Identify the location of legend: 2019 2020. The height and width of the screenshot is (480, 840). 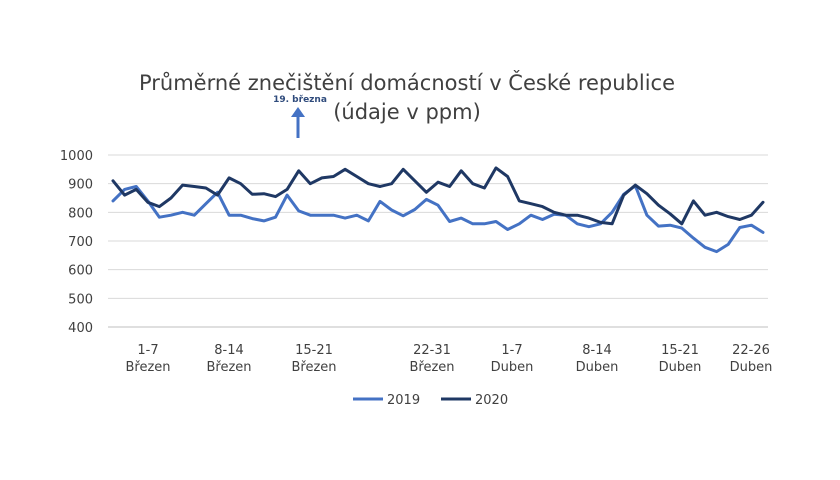
(430, 400).